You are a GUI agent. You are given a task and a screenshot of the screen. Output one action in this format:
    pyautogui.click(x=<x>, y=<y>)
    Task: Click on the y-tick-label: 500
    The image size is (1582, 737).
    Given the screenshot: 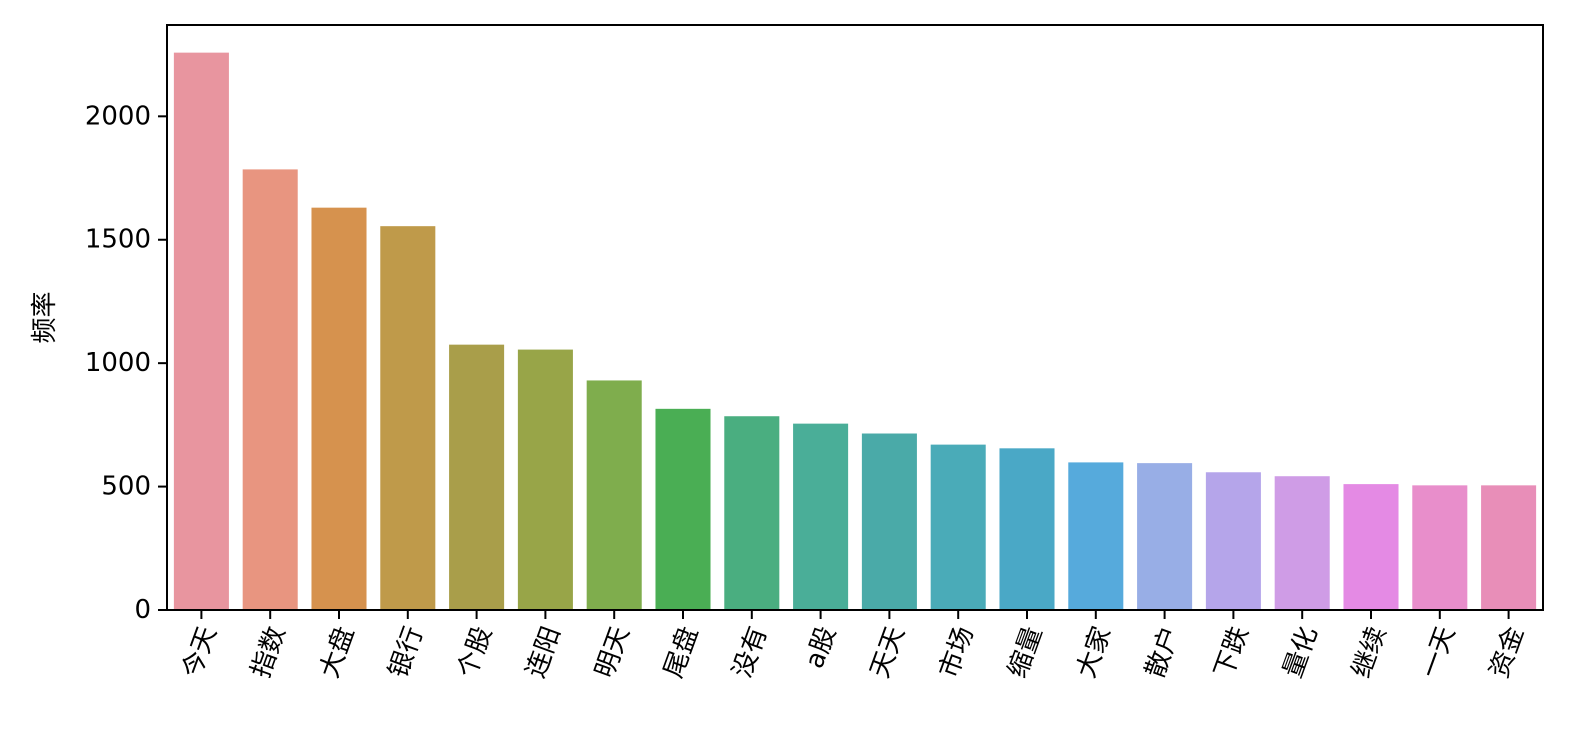 What is the action you would take?
    pyautogui.click(x=126, y=487)
    